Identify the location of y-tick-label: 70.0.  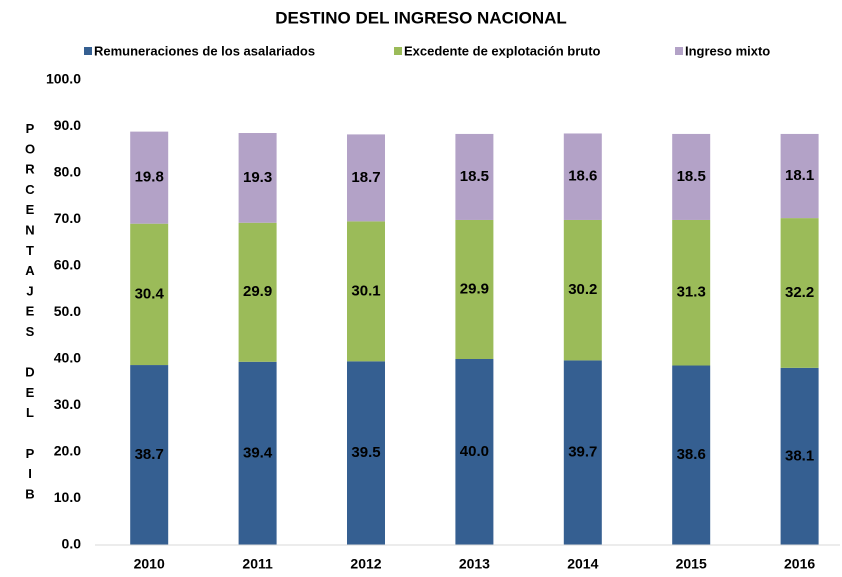
(67, 218).